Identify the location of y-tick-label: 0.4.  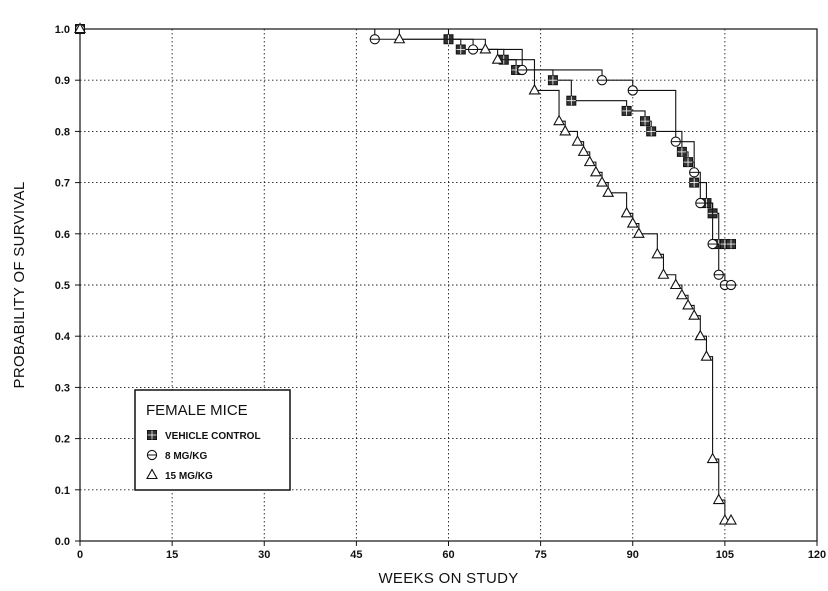
(63, 337).